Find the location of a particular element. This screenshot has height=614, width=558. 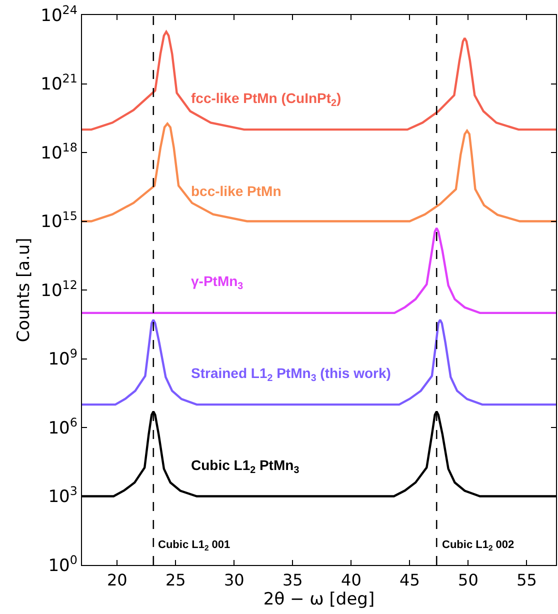

ref-line-label: Cubic L1$_{2}$ 001 is located at coordinates (194, 545).